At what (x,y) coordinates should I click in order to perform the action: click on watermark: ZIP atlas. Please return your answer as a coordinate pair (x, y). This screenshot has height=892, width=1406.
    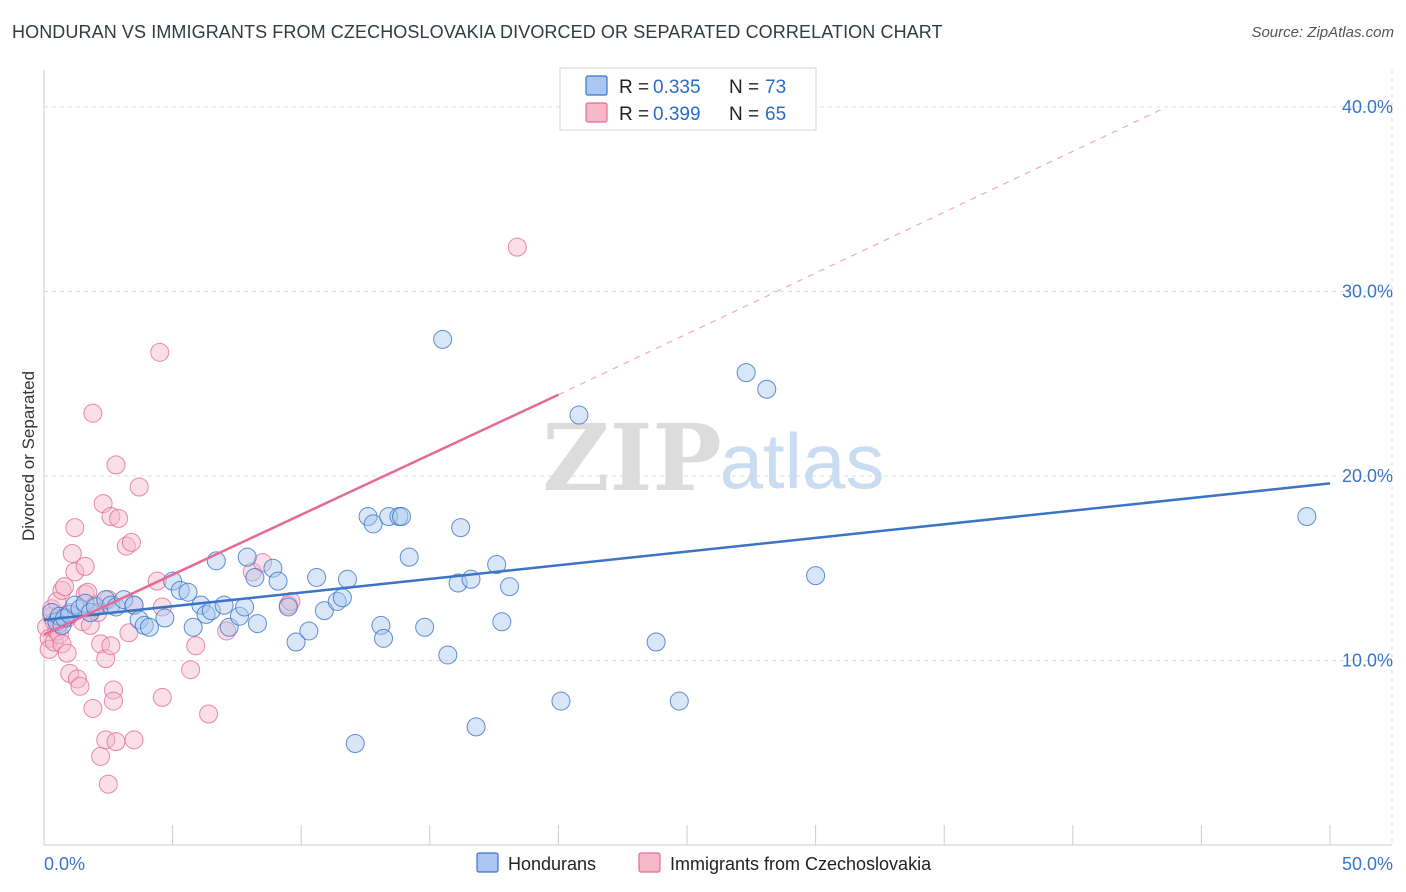
    Looking at the image, I should click on (713, 458).